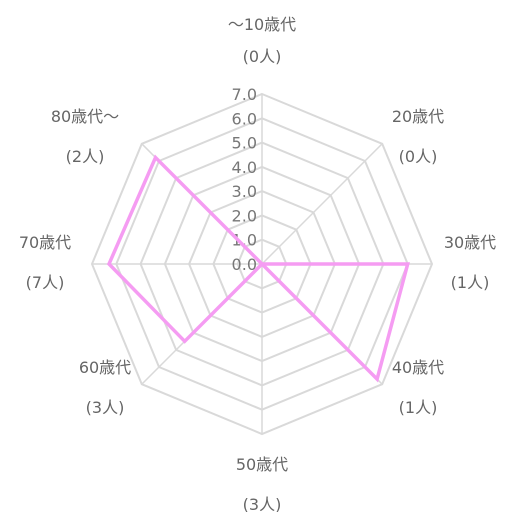 The height and width of the screenshot is (512, 507). Describe the element at coordinates (105, 367) in the screenshot. I see `category-label: 60歳代` at that location.